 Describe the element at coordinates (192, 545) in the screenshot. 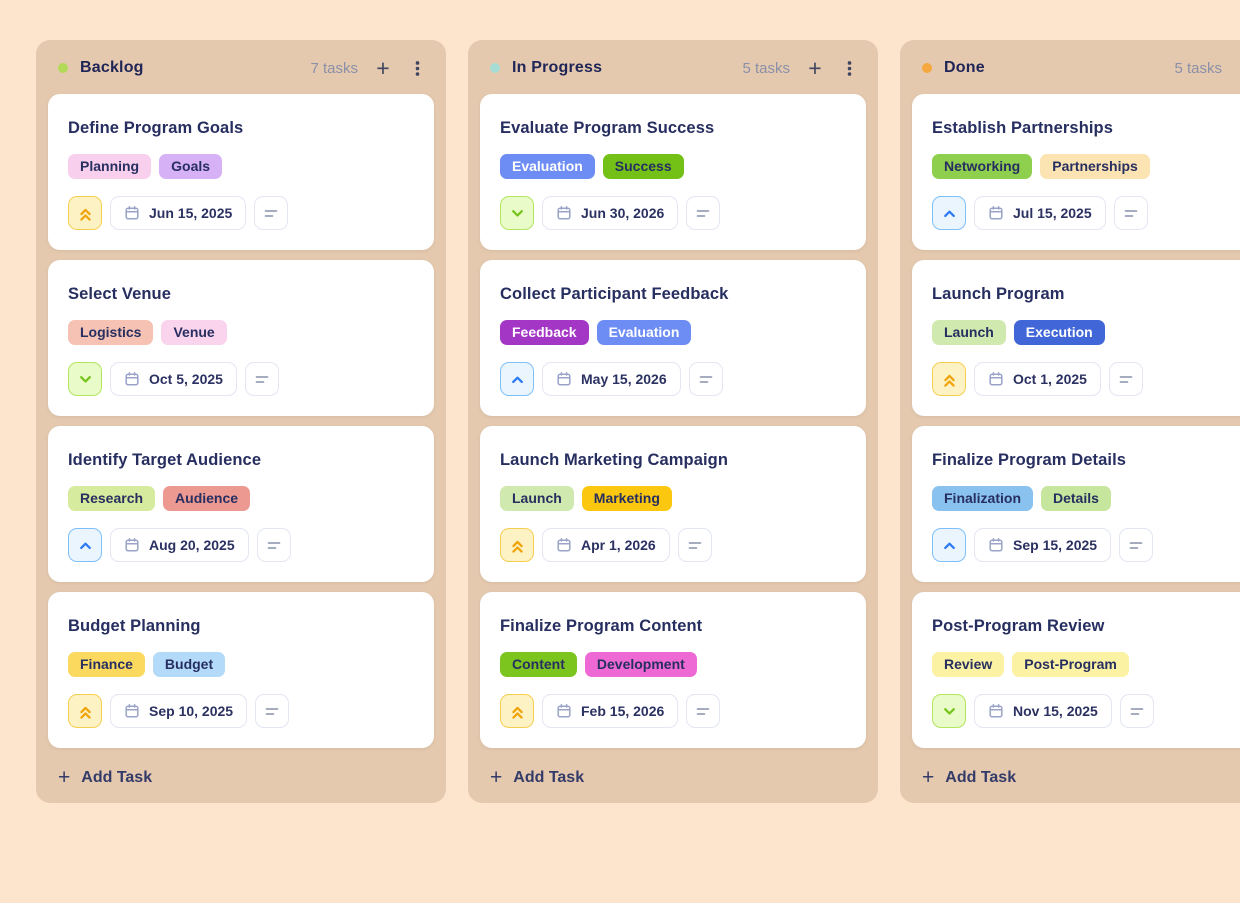

I see `due-date-label: Aug 20, 2025` at that location.